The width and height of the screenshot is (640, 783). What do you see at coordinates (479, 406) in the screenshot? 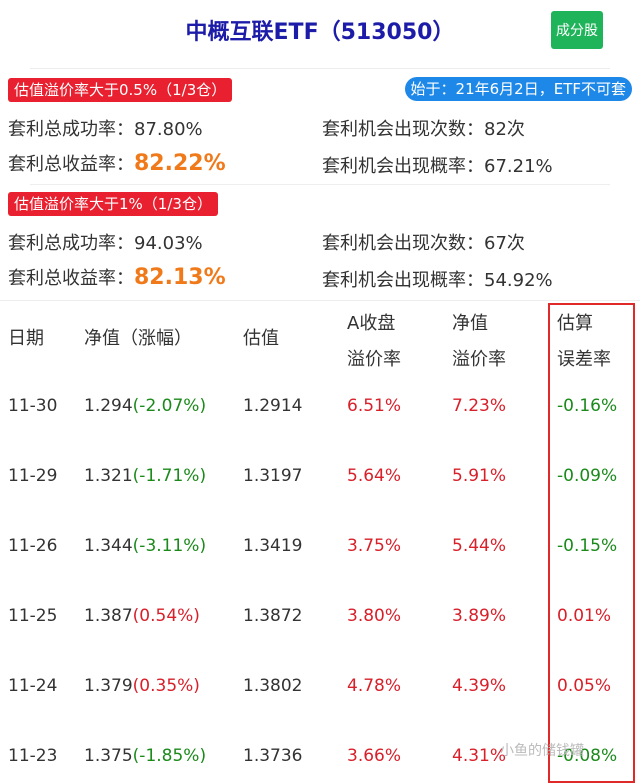
I see `row-nav-premium: 7.23%` at bounding box center [479, 406].